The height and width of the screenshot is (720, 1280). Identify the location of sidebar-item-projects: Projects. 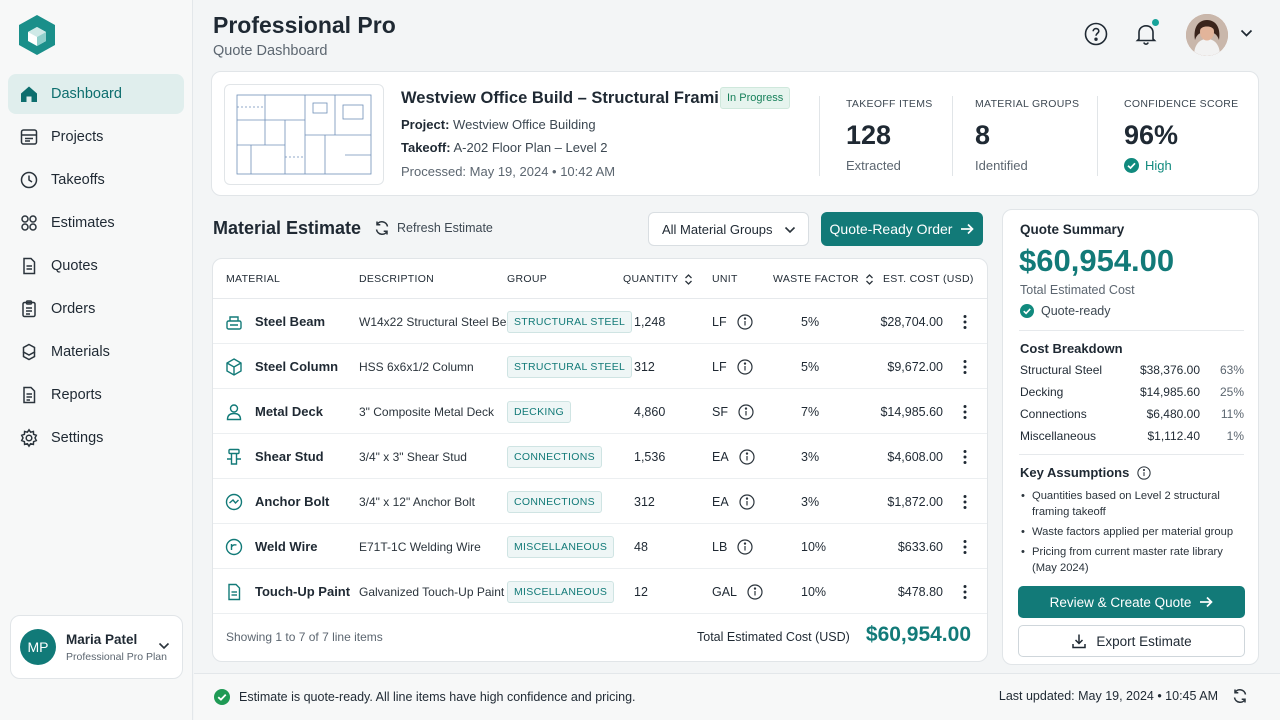
(96, 137).